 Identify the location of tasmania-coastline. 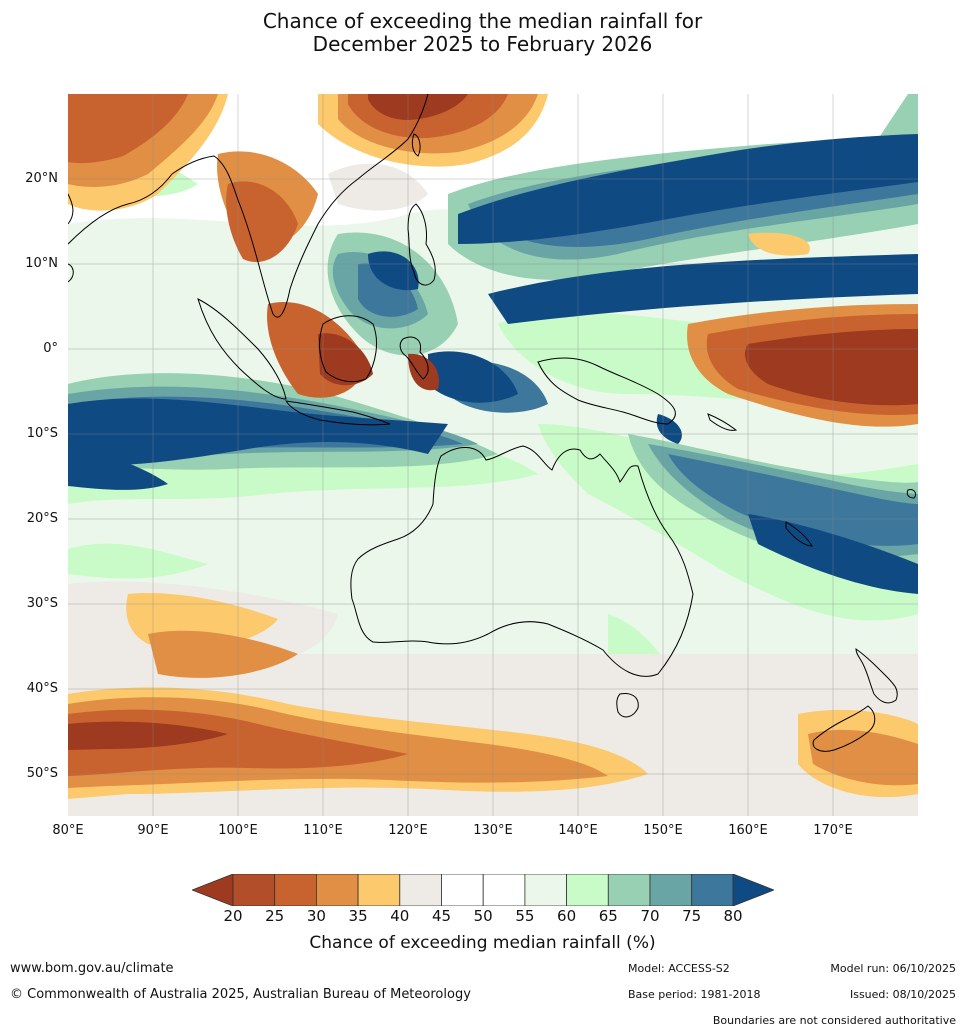
(627, 705).